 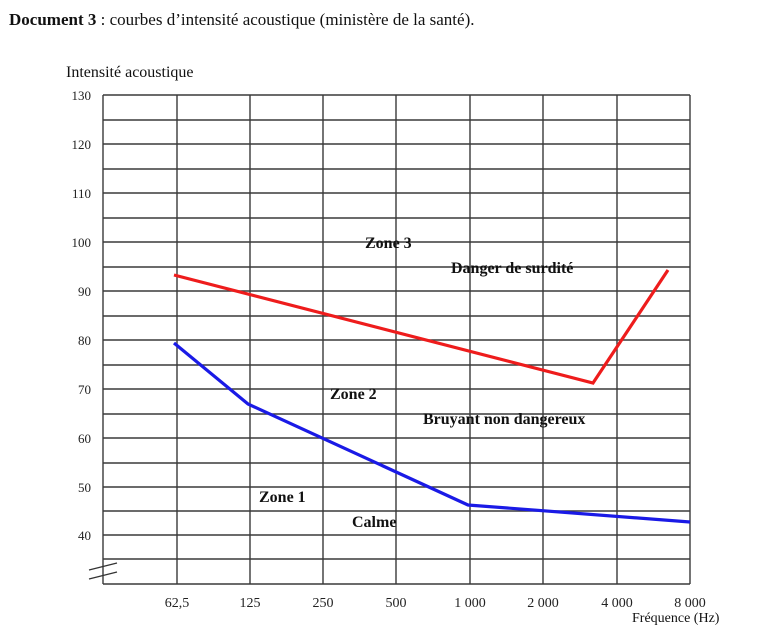 What do you see at coordinates (617, 603) in the screenshot?
I see `x-tick-4000: 4 000` at bounding box center [617, 603].